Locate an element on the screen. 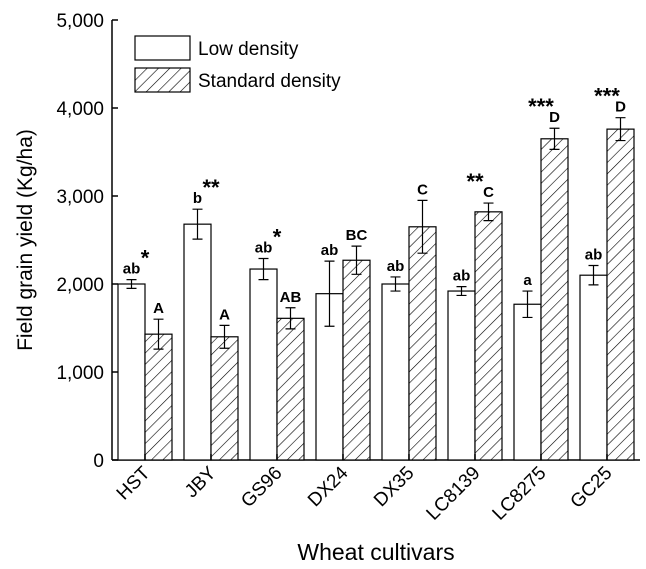 The image size is (646, 569). x-tick-label: GC25 is located at coordinates (592, 488).